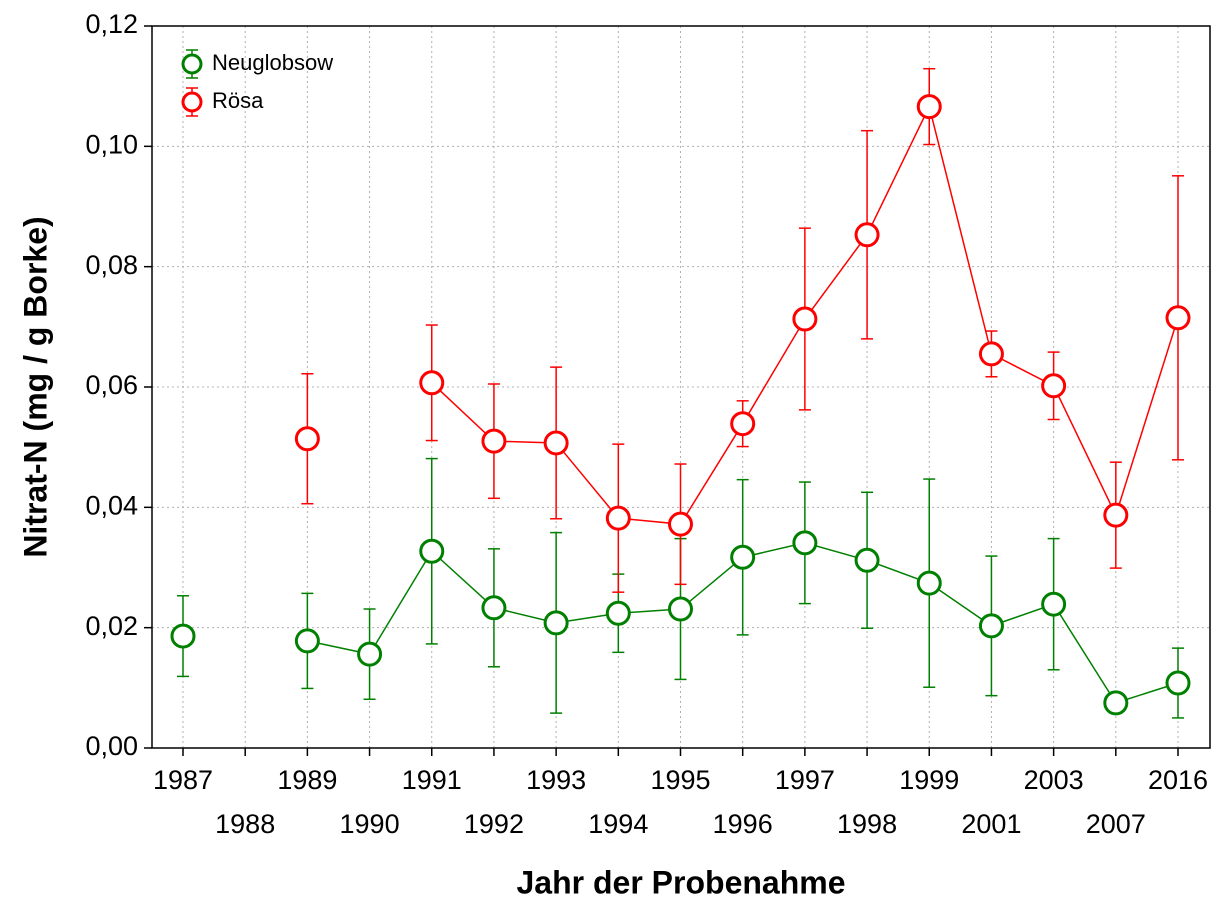 The width and height of the screenshot is (1226, 905). What do you see at coordinates (743, 824) in the screenshot?
I see `x-tick-label: 1996` at bounding box center [743, 824].